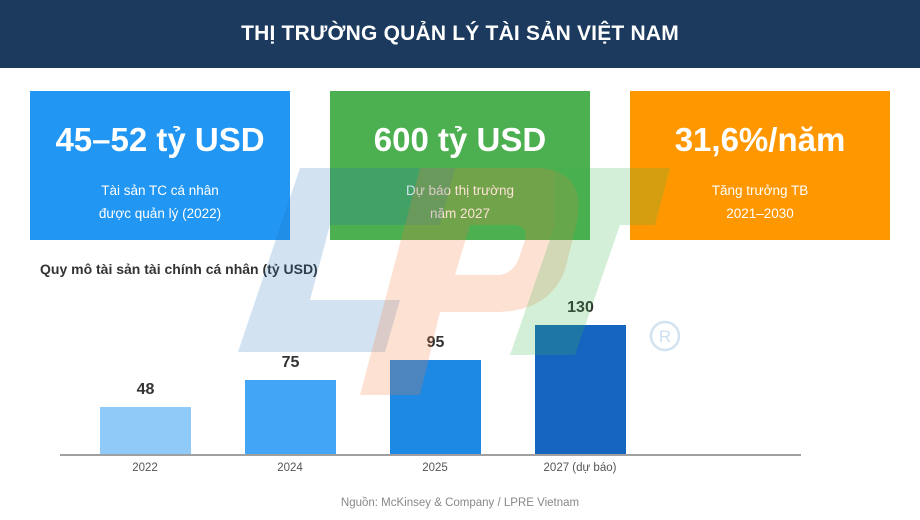  Describe the element at coordinates (580, 390) in the screenshot. I see `bar-2027-forecast` at that location.